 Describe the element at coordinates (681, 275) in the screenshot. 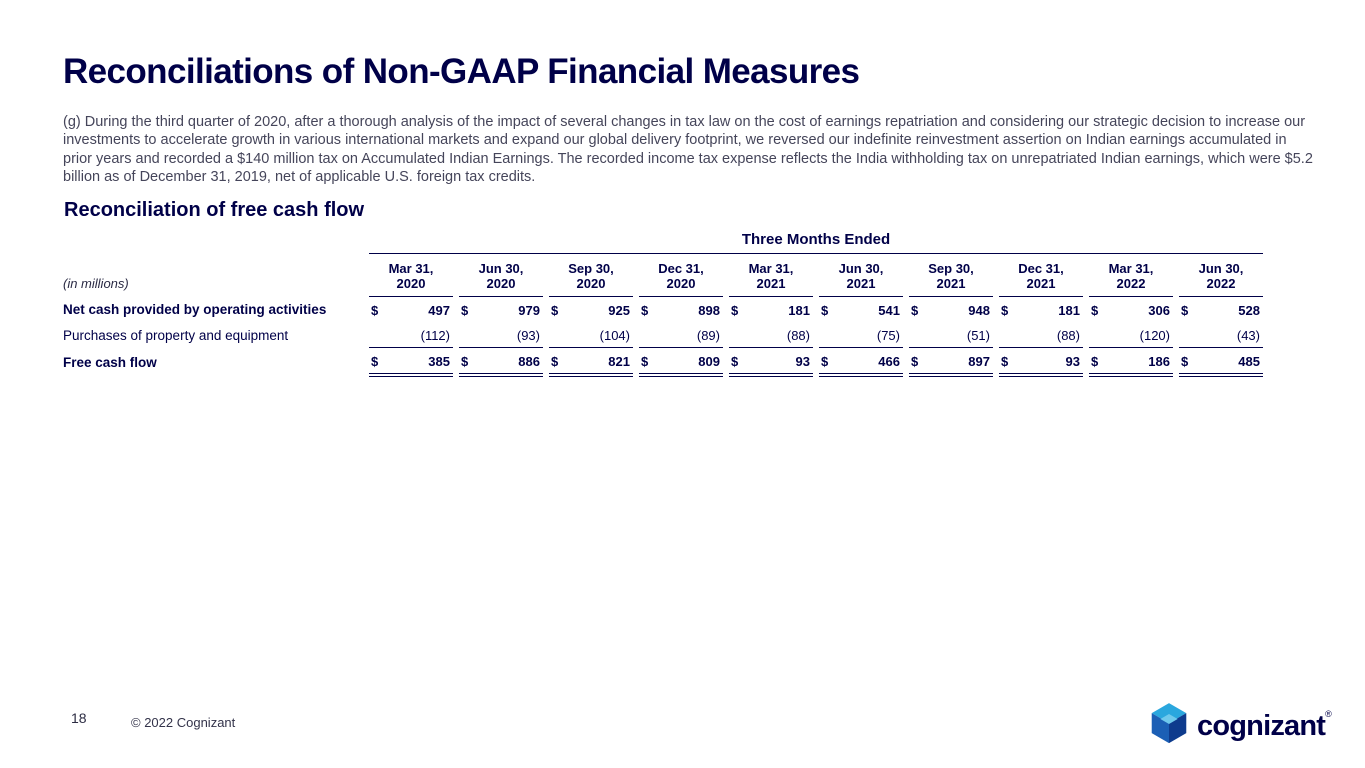

I see `column-header-3: Dec 31, 2020` at that location.